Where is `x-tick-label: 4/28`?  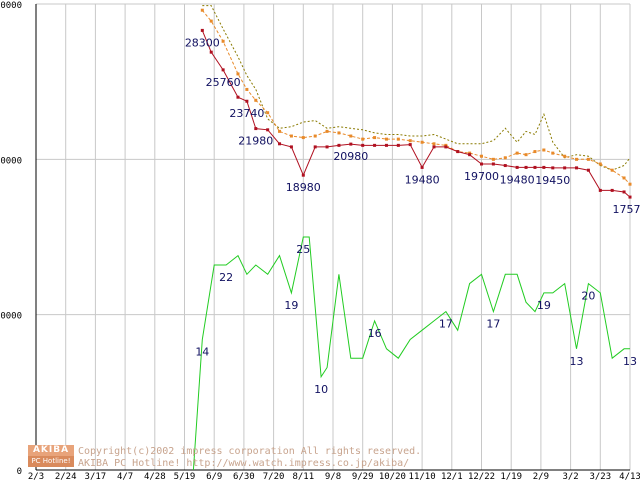
x-tick-label: 4/28 is located at coordinates (155, 476).